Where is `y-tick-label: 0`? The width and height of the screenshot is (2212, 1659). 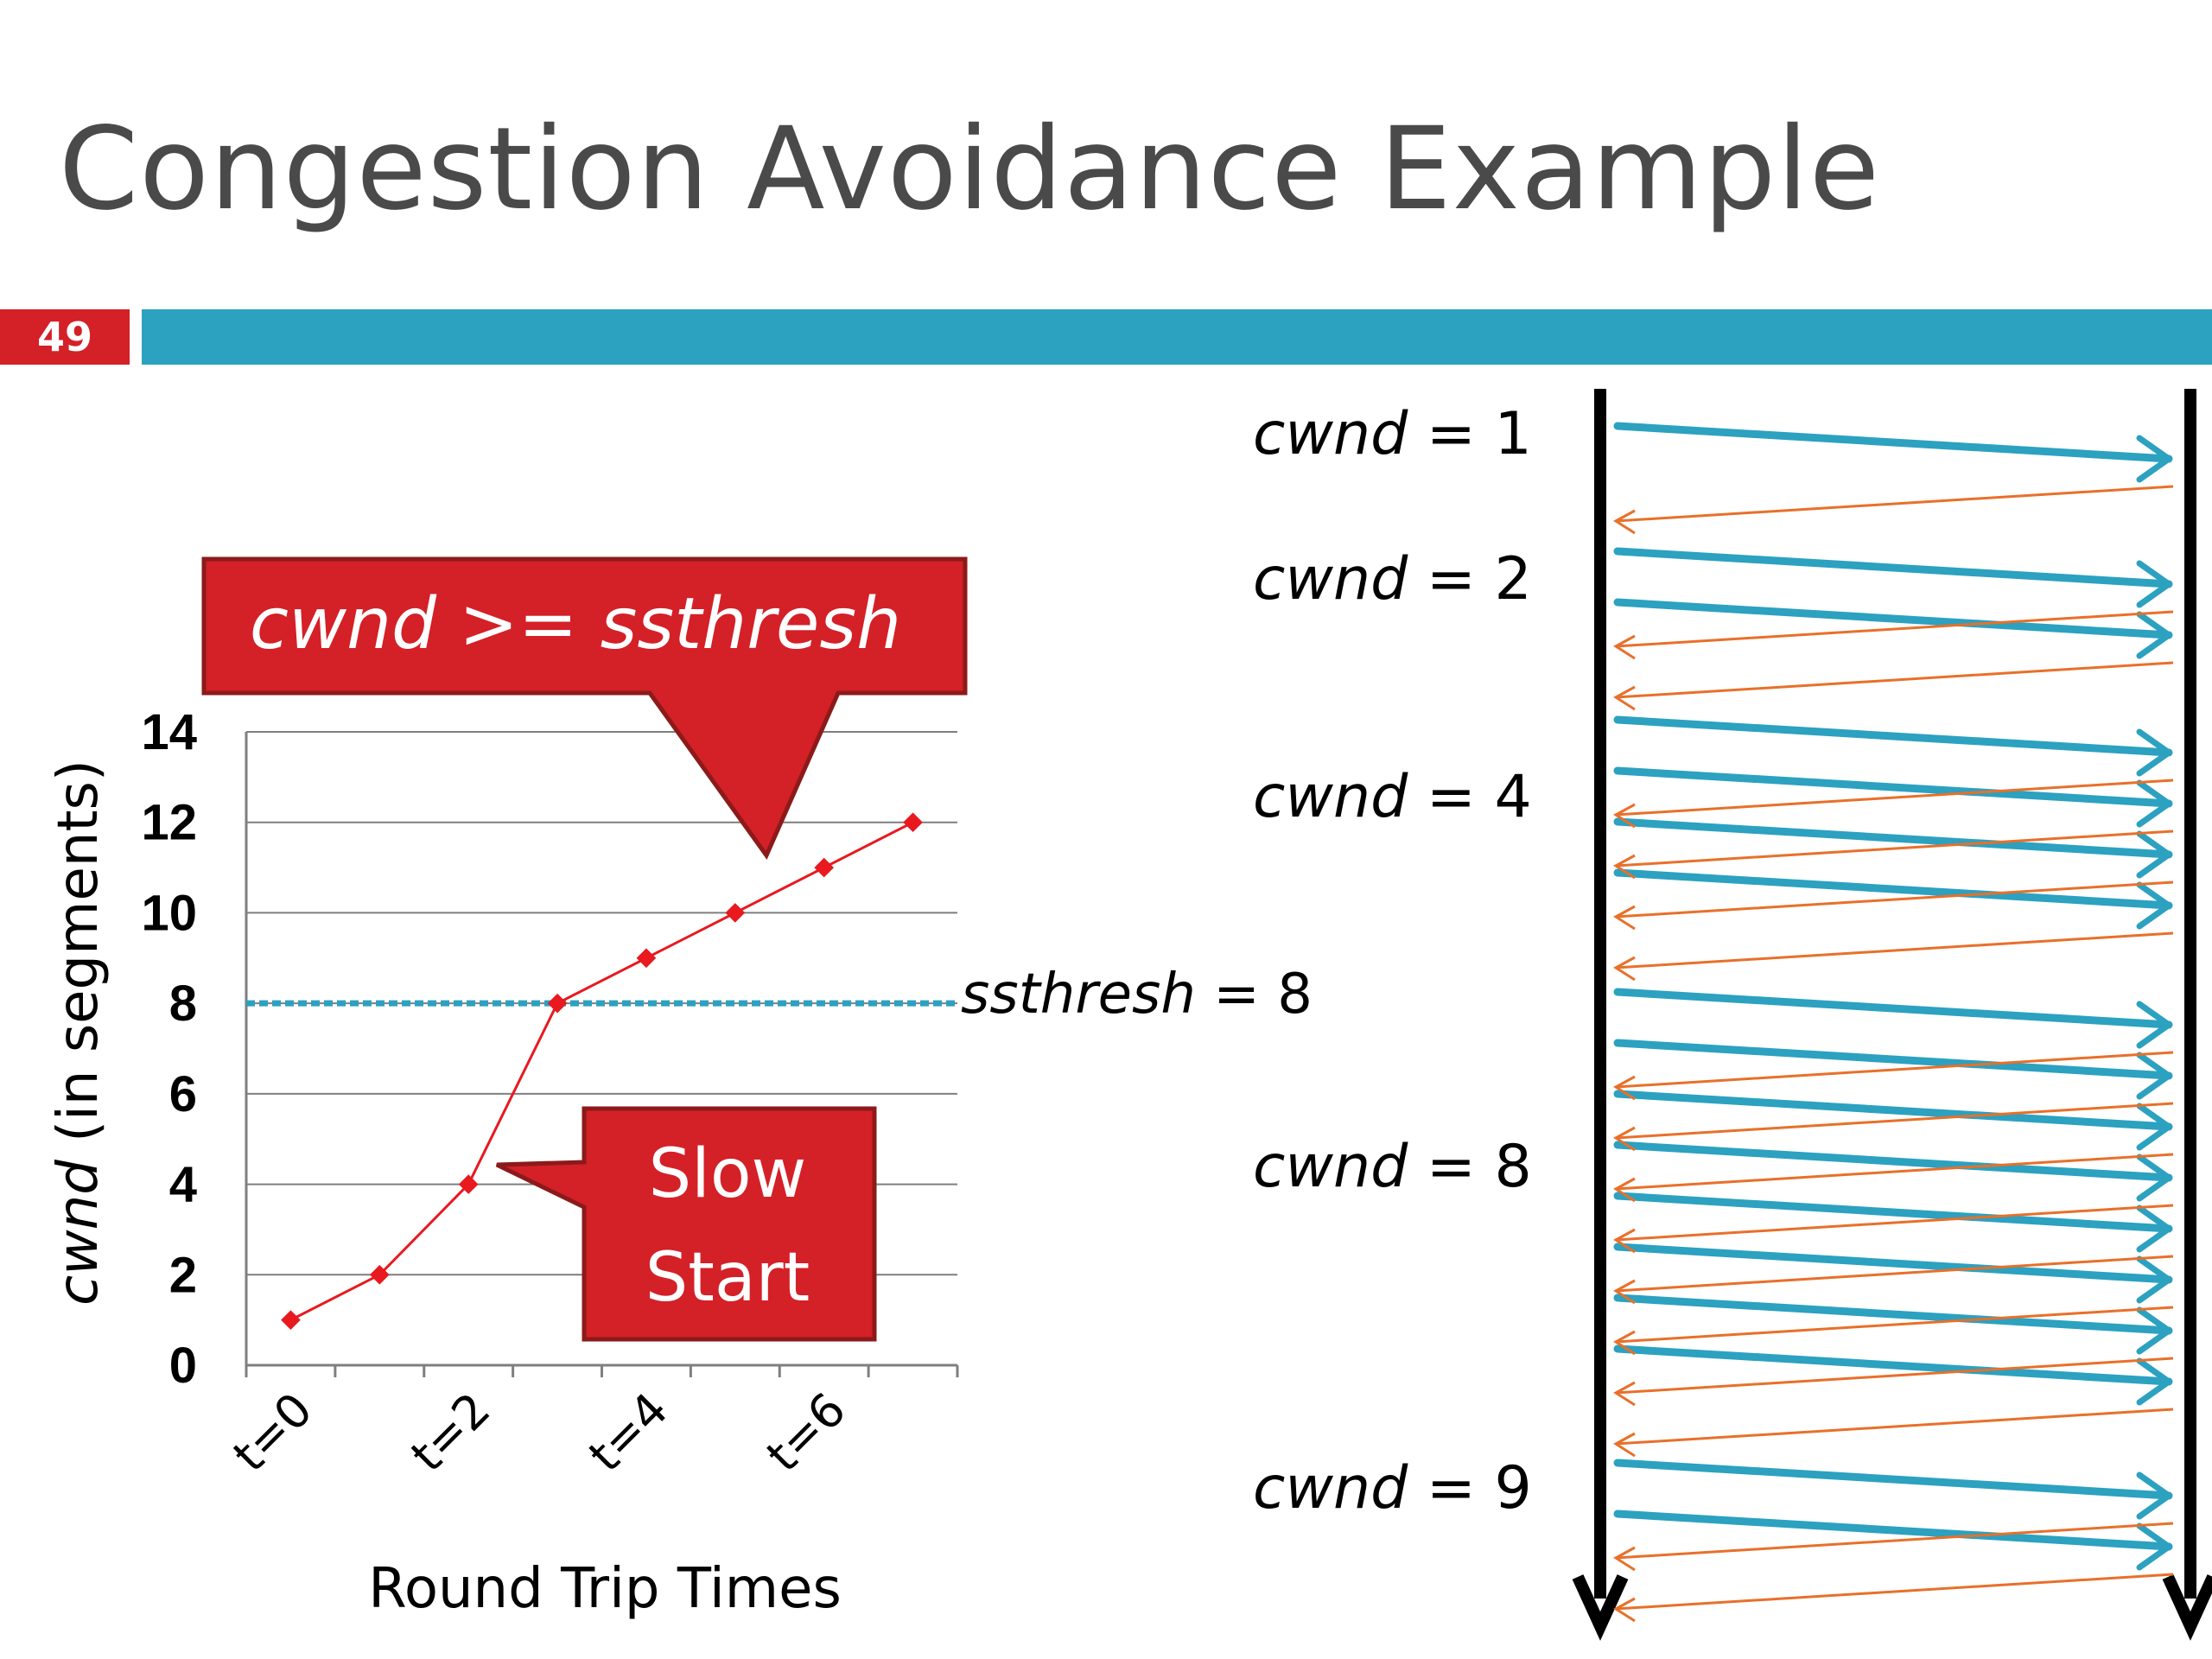
y-tick-label: 0 is located at coordinates (183, 1366).